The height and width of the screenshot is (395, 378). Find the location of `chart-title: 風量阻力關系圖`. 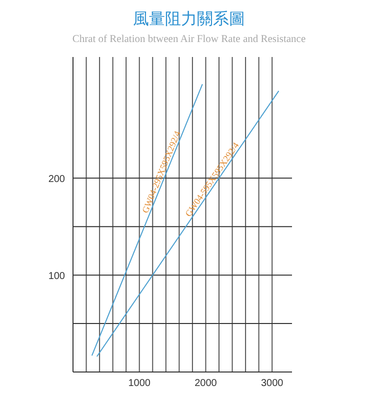

chart-title: 風量阻力關系圖 is located at coordinates (189, 19).